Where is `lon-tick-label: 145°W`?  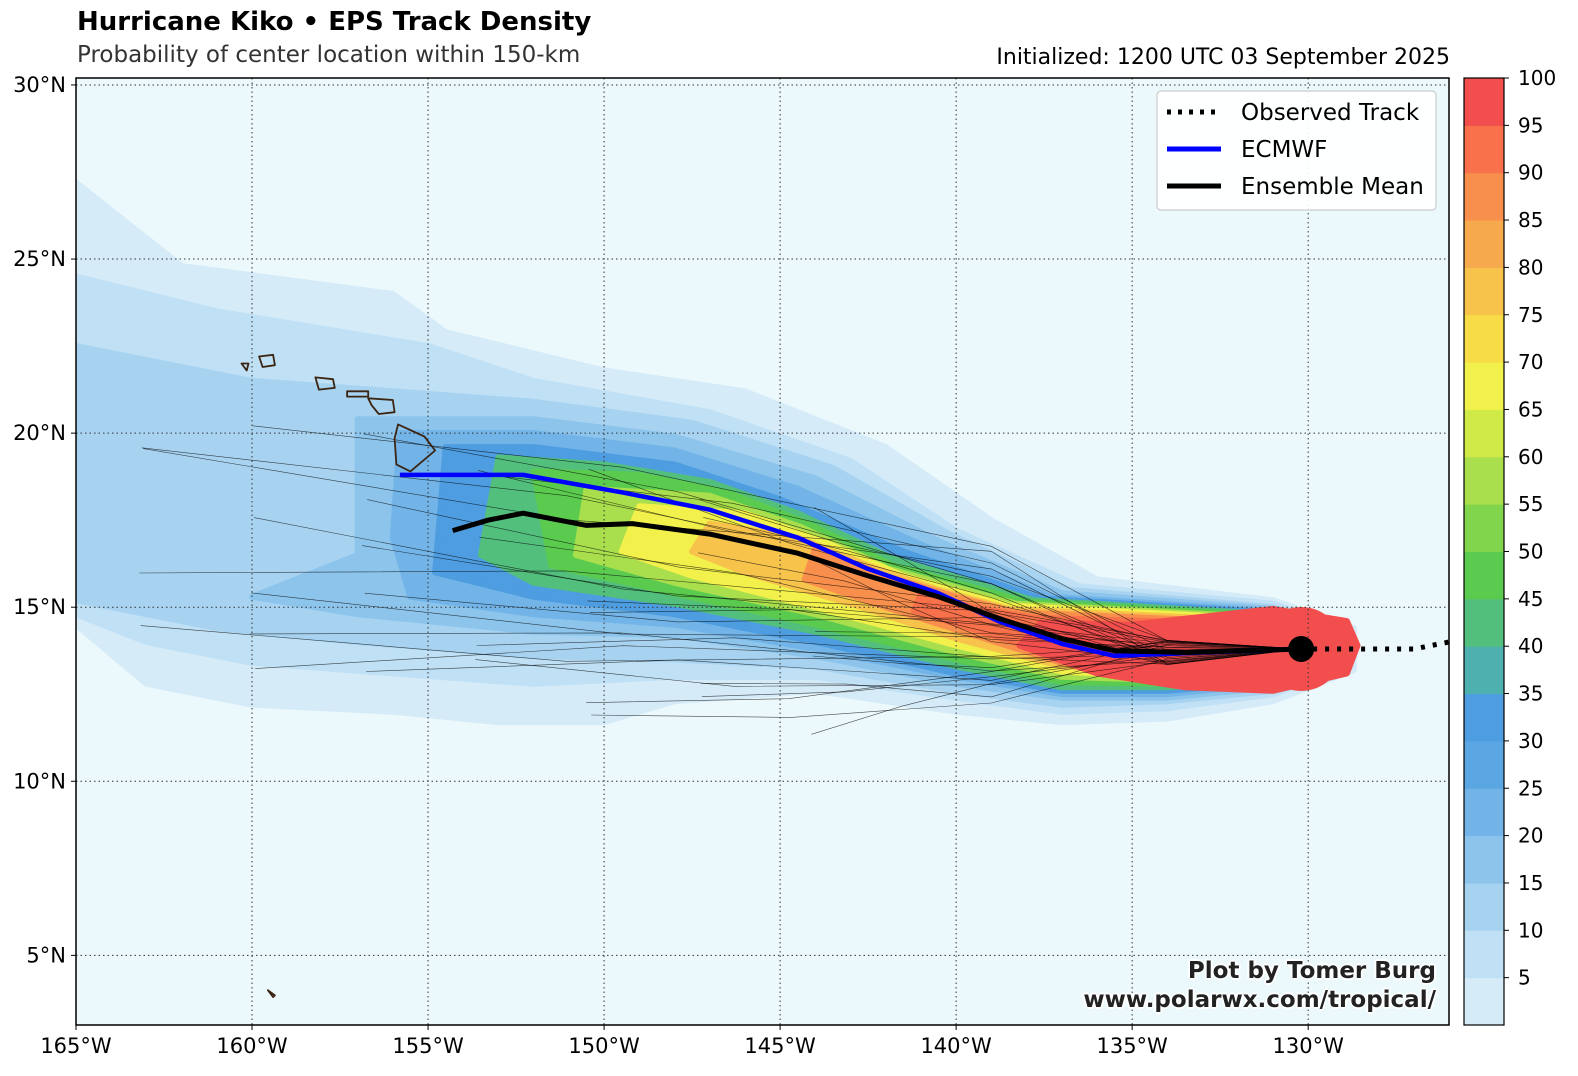 lon-tick-label: 145°W is located at coordinates (780, 1046).